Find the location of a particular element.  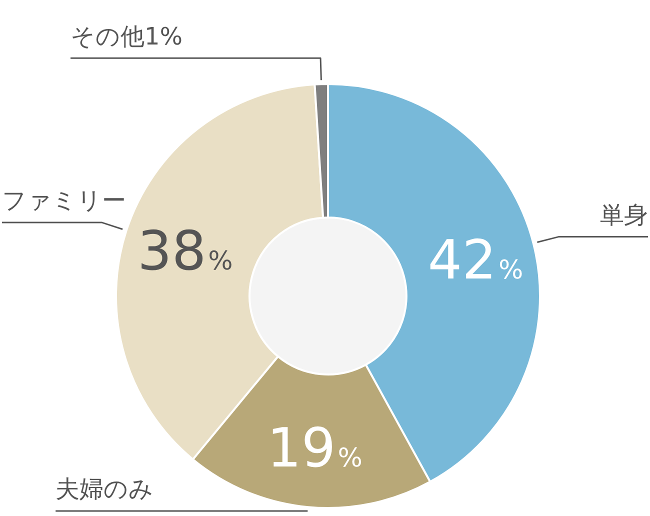

slice-label: ファミリー is located at coordinates (64, 200).